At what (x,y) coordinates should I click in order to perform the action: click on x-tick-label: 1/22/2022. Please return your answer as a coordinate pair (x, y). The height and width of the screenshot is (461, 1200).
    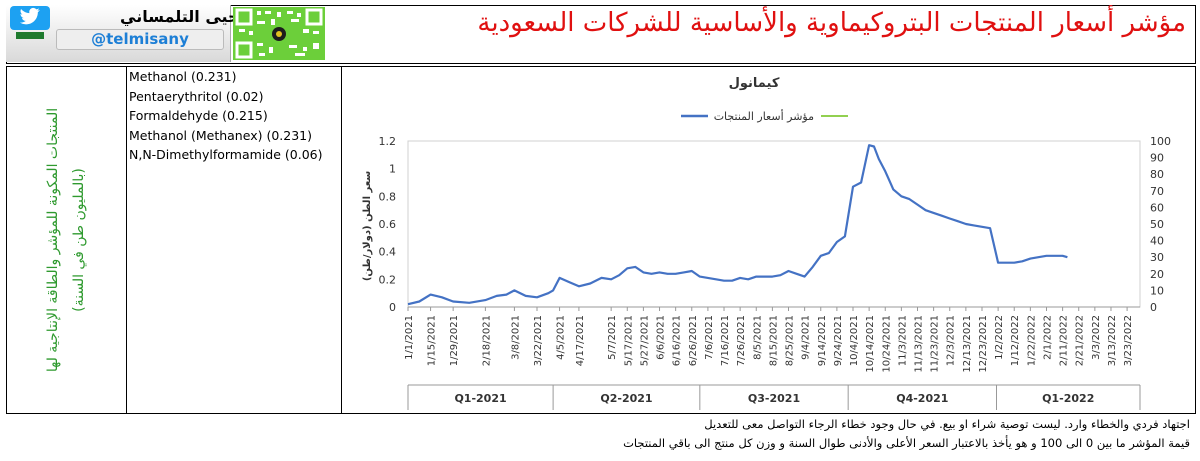
    Looking at the image, I should click on (1031, 340).